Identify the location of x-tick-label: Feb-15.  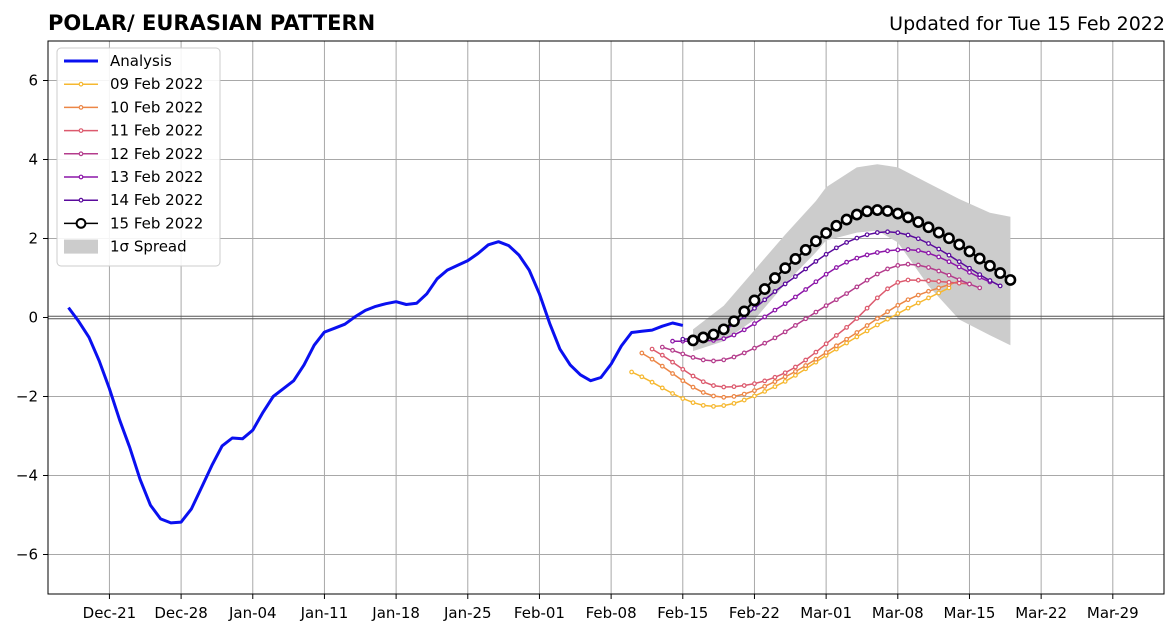
(682, 613).